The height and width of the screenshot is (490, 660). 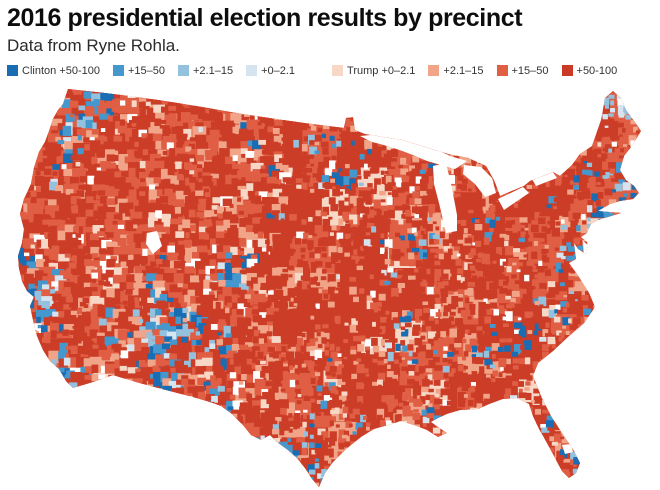 What do you see at coordinates (586, 253) in the screenshot?
I see `chesapeake-bay` at bounding box center [586, 253].